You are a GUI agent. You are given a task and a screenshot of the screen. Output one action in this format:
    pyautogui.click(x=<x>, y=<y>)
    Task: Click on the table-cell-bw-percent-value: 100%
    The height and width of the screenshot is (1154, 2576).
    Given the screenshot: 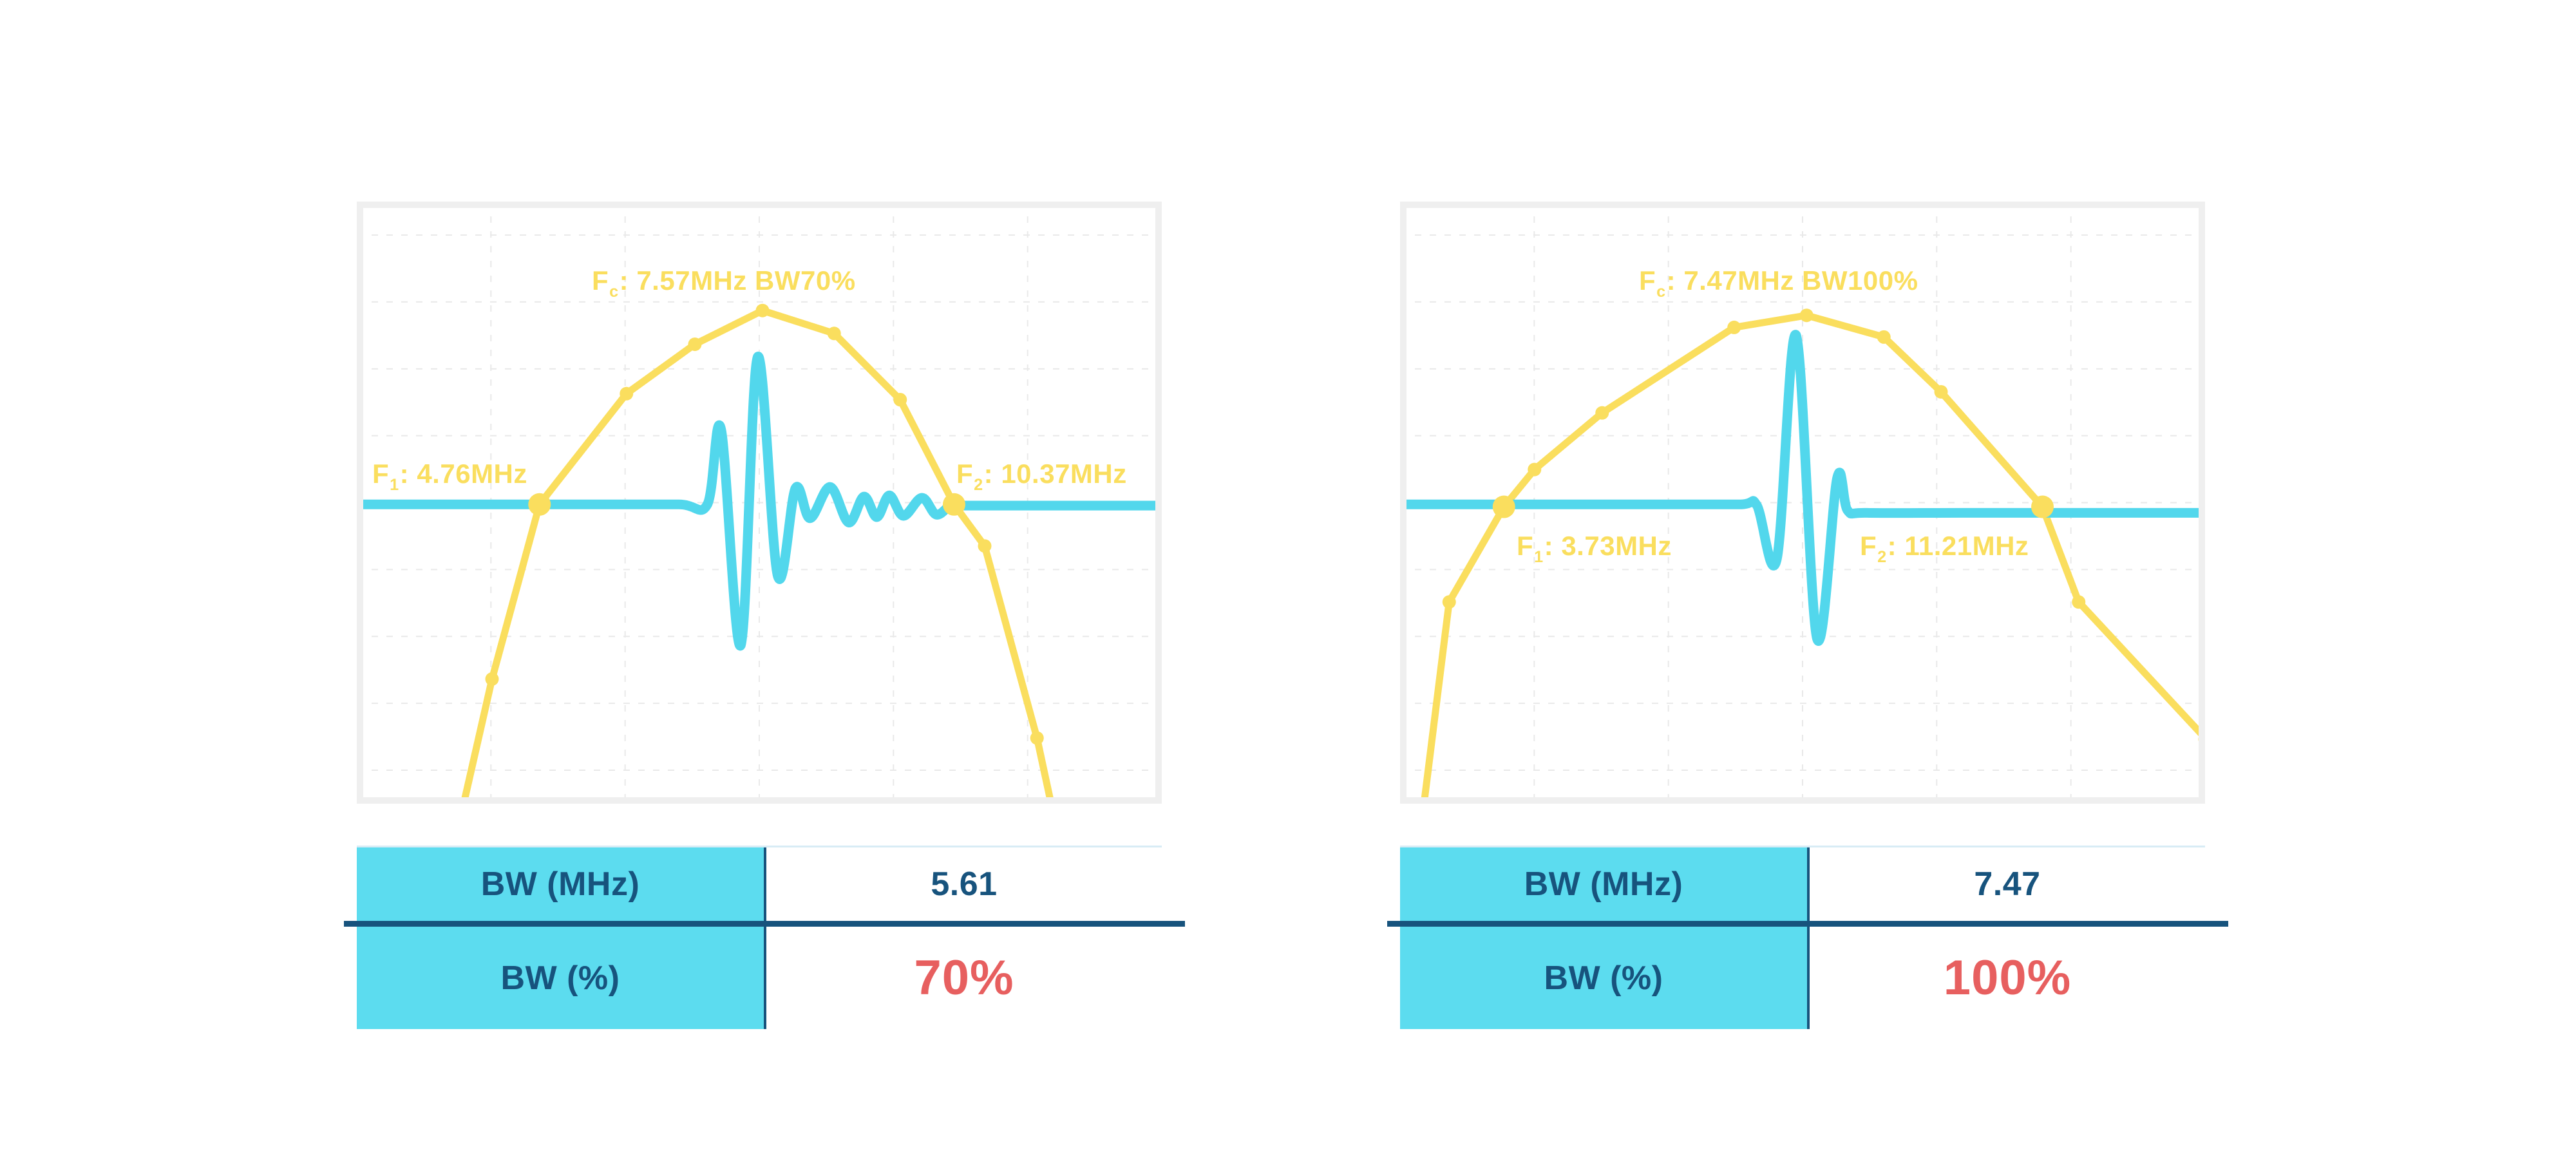 What is the action you would take?
    pyautogui.click(x=2008, y=978)
    